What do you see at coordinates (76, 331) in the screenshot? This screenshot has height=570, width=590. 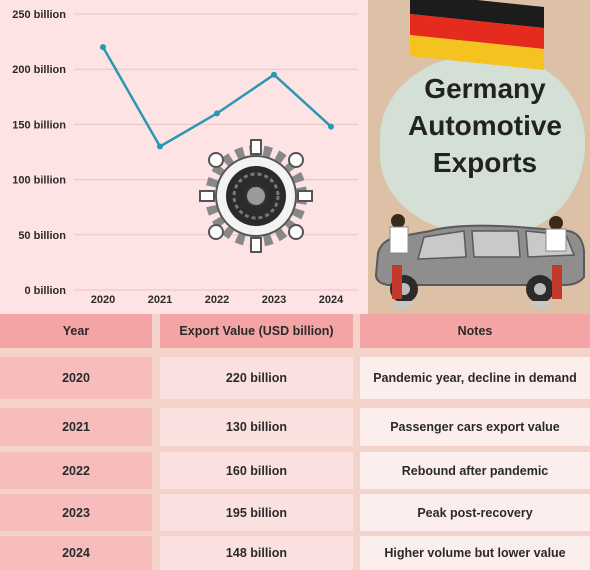 I see `header-year: Year` at bounding box center [76, 331].